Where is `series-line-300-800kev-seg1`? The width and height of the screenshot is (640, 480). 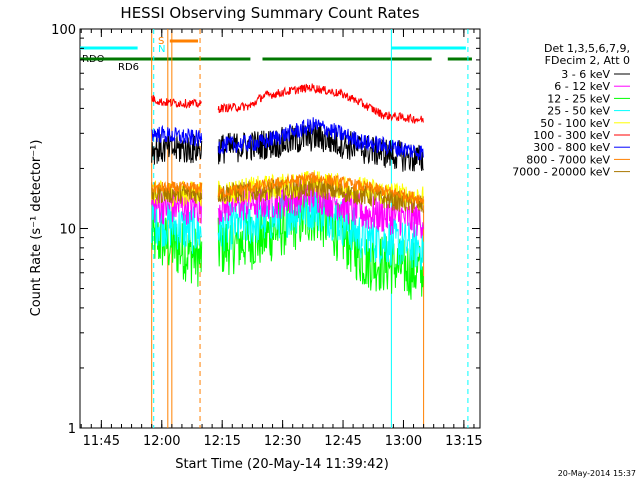
series-line-300-800kev-seg1 is located at coordinates (320, 139).